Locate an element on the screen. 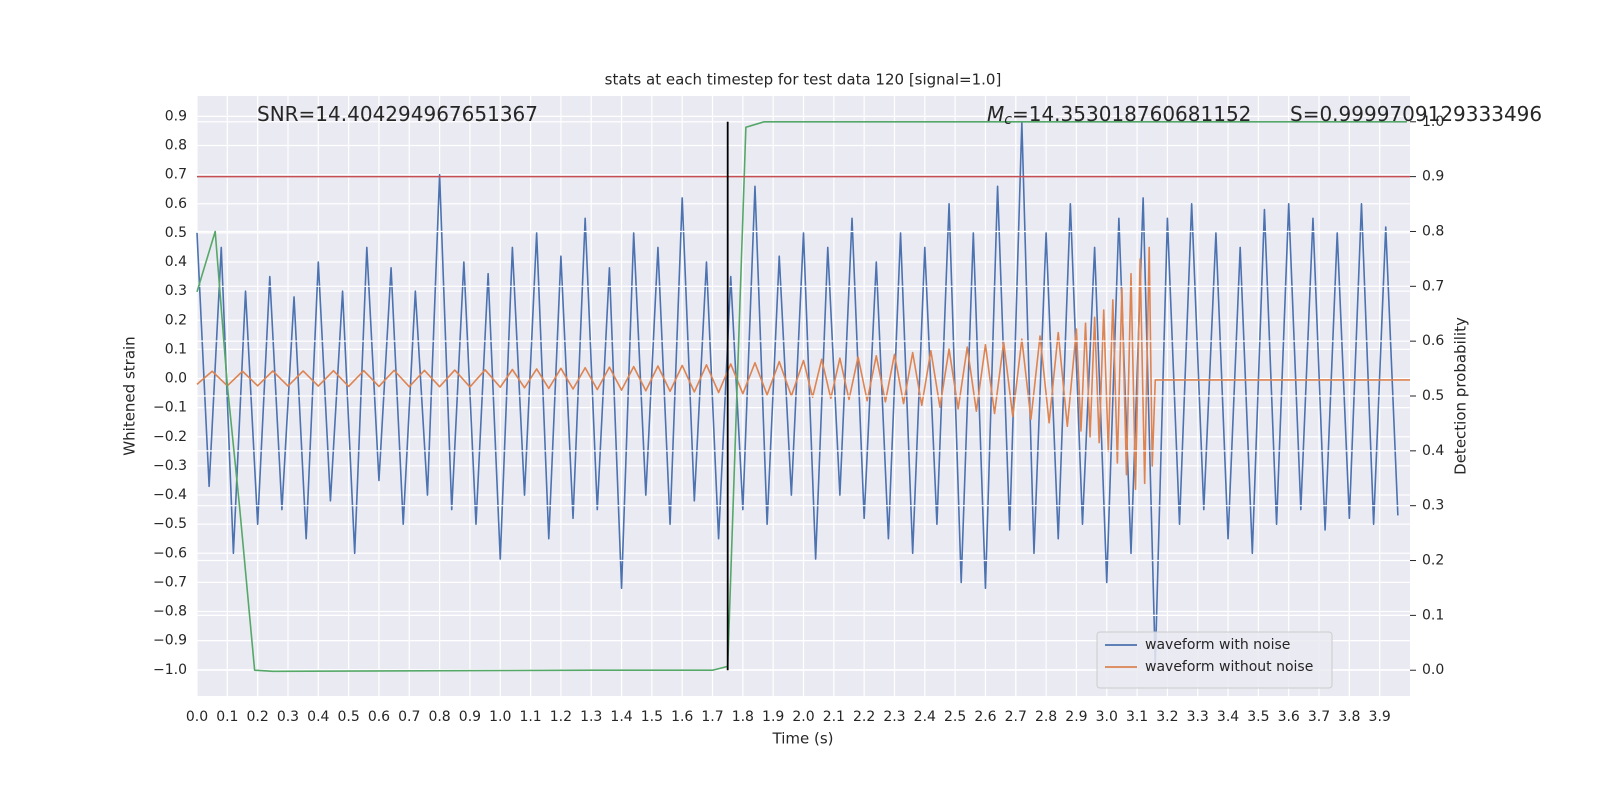 The height and width of the screenshot is (804, 1600). x-tick-label: 0.4 is located at coordinates (318, 717).